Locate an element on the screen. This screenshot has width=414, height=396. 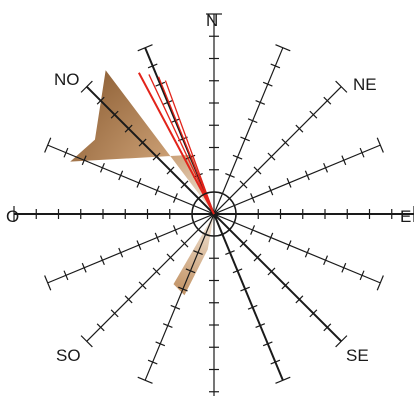
label-so: SO is located at coordinates (68, 355).